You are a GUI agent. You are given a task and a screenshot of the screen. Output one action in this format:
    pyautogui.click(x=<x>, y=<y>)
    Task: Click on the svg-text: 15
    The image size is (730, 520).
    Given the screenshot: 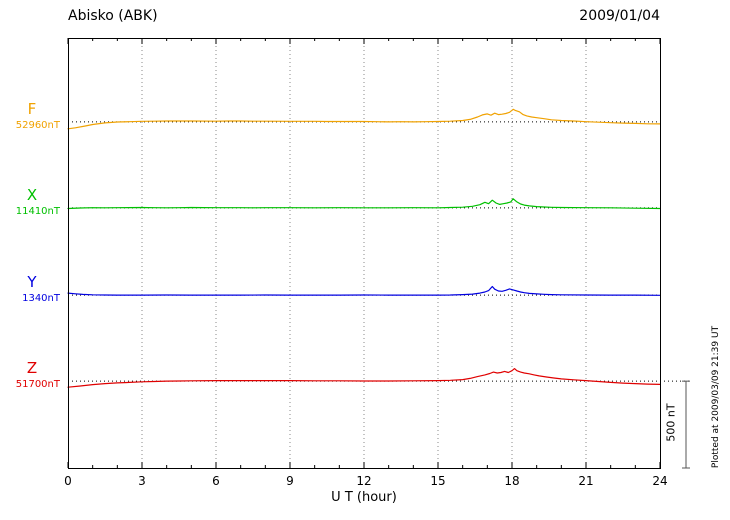 What is the action you would take?
    pyautogui.click(x=437, y=481)
    